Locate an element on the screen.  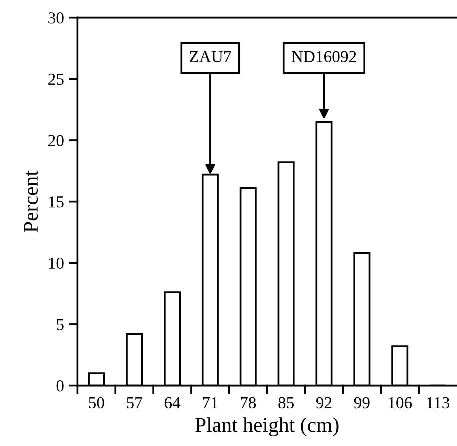
x-tick-label: 85 is located at coordinates (286, 403).